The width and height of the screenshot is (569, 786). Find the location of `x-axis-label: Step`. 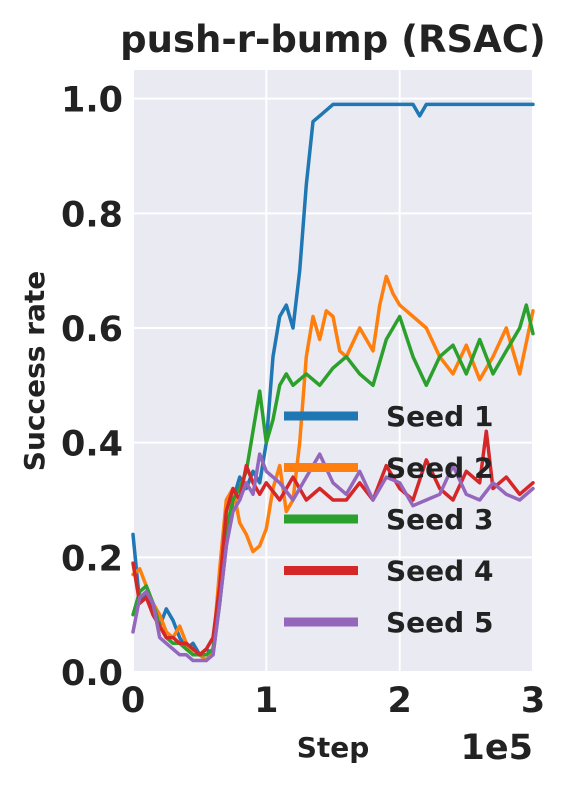

x-axis-label: Step is located at coordinates (333, 747).